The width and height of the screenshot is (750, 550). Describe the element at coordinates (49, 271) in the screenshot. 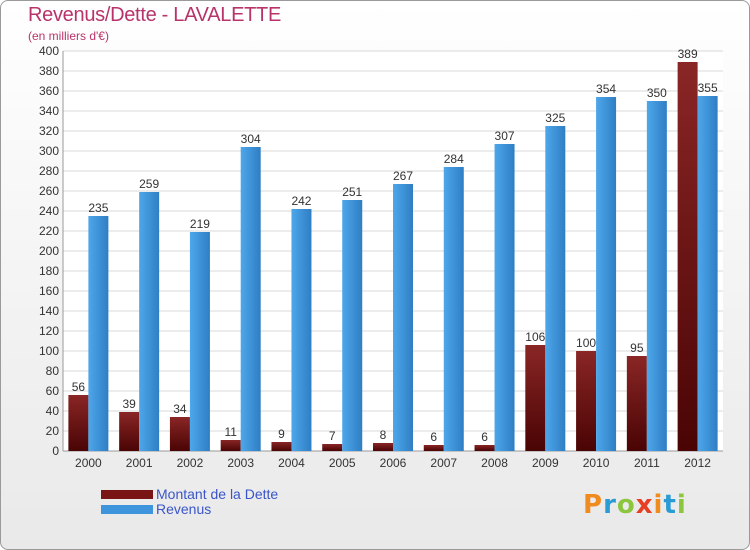

I see `y-tick-label: 180` at that location.